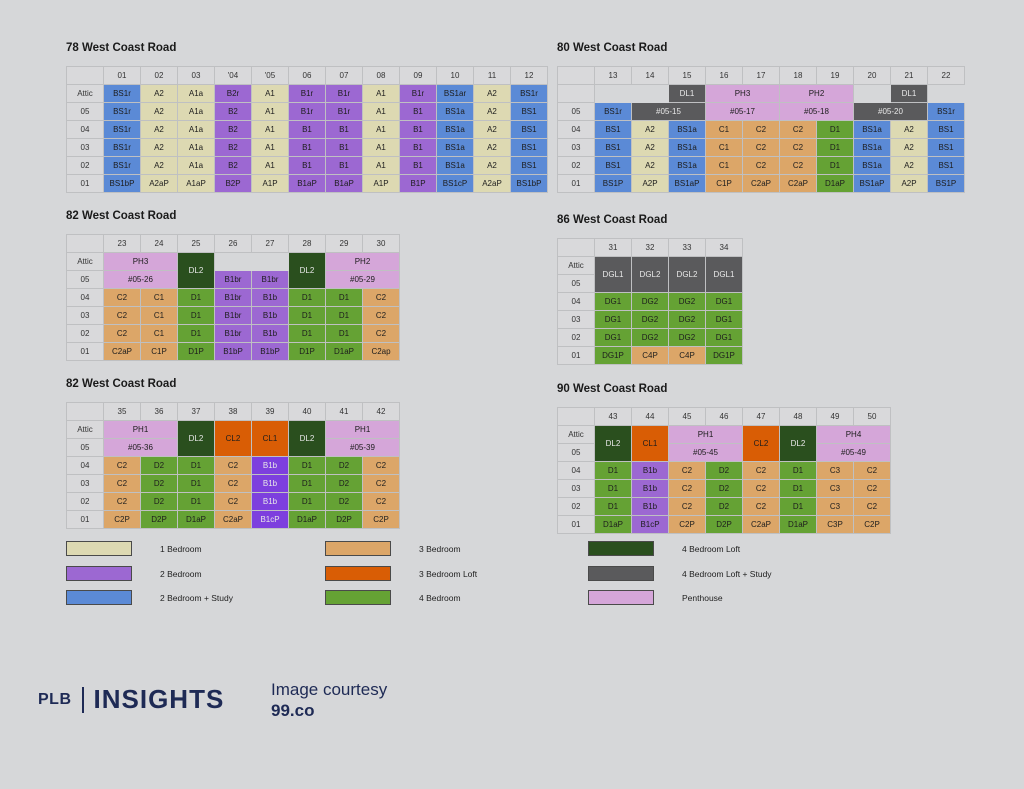  I want to click on legend-label: 3 Bedroom Loft, so click(448, 573).